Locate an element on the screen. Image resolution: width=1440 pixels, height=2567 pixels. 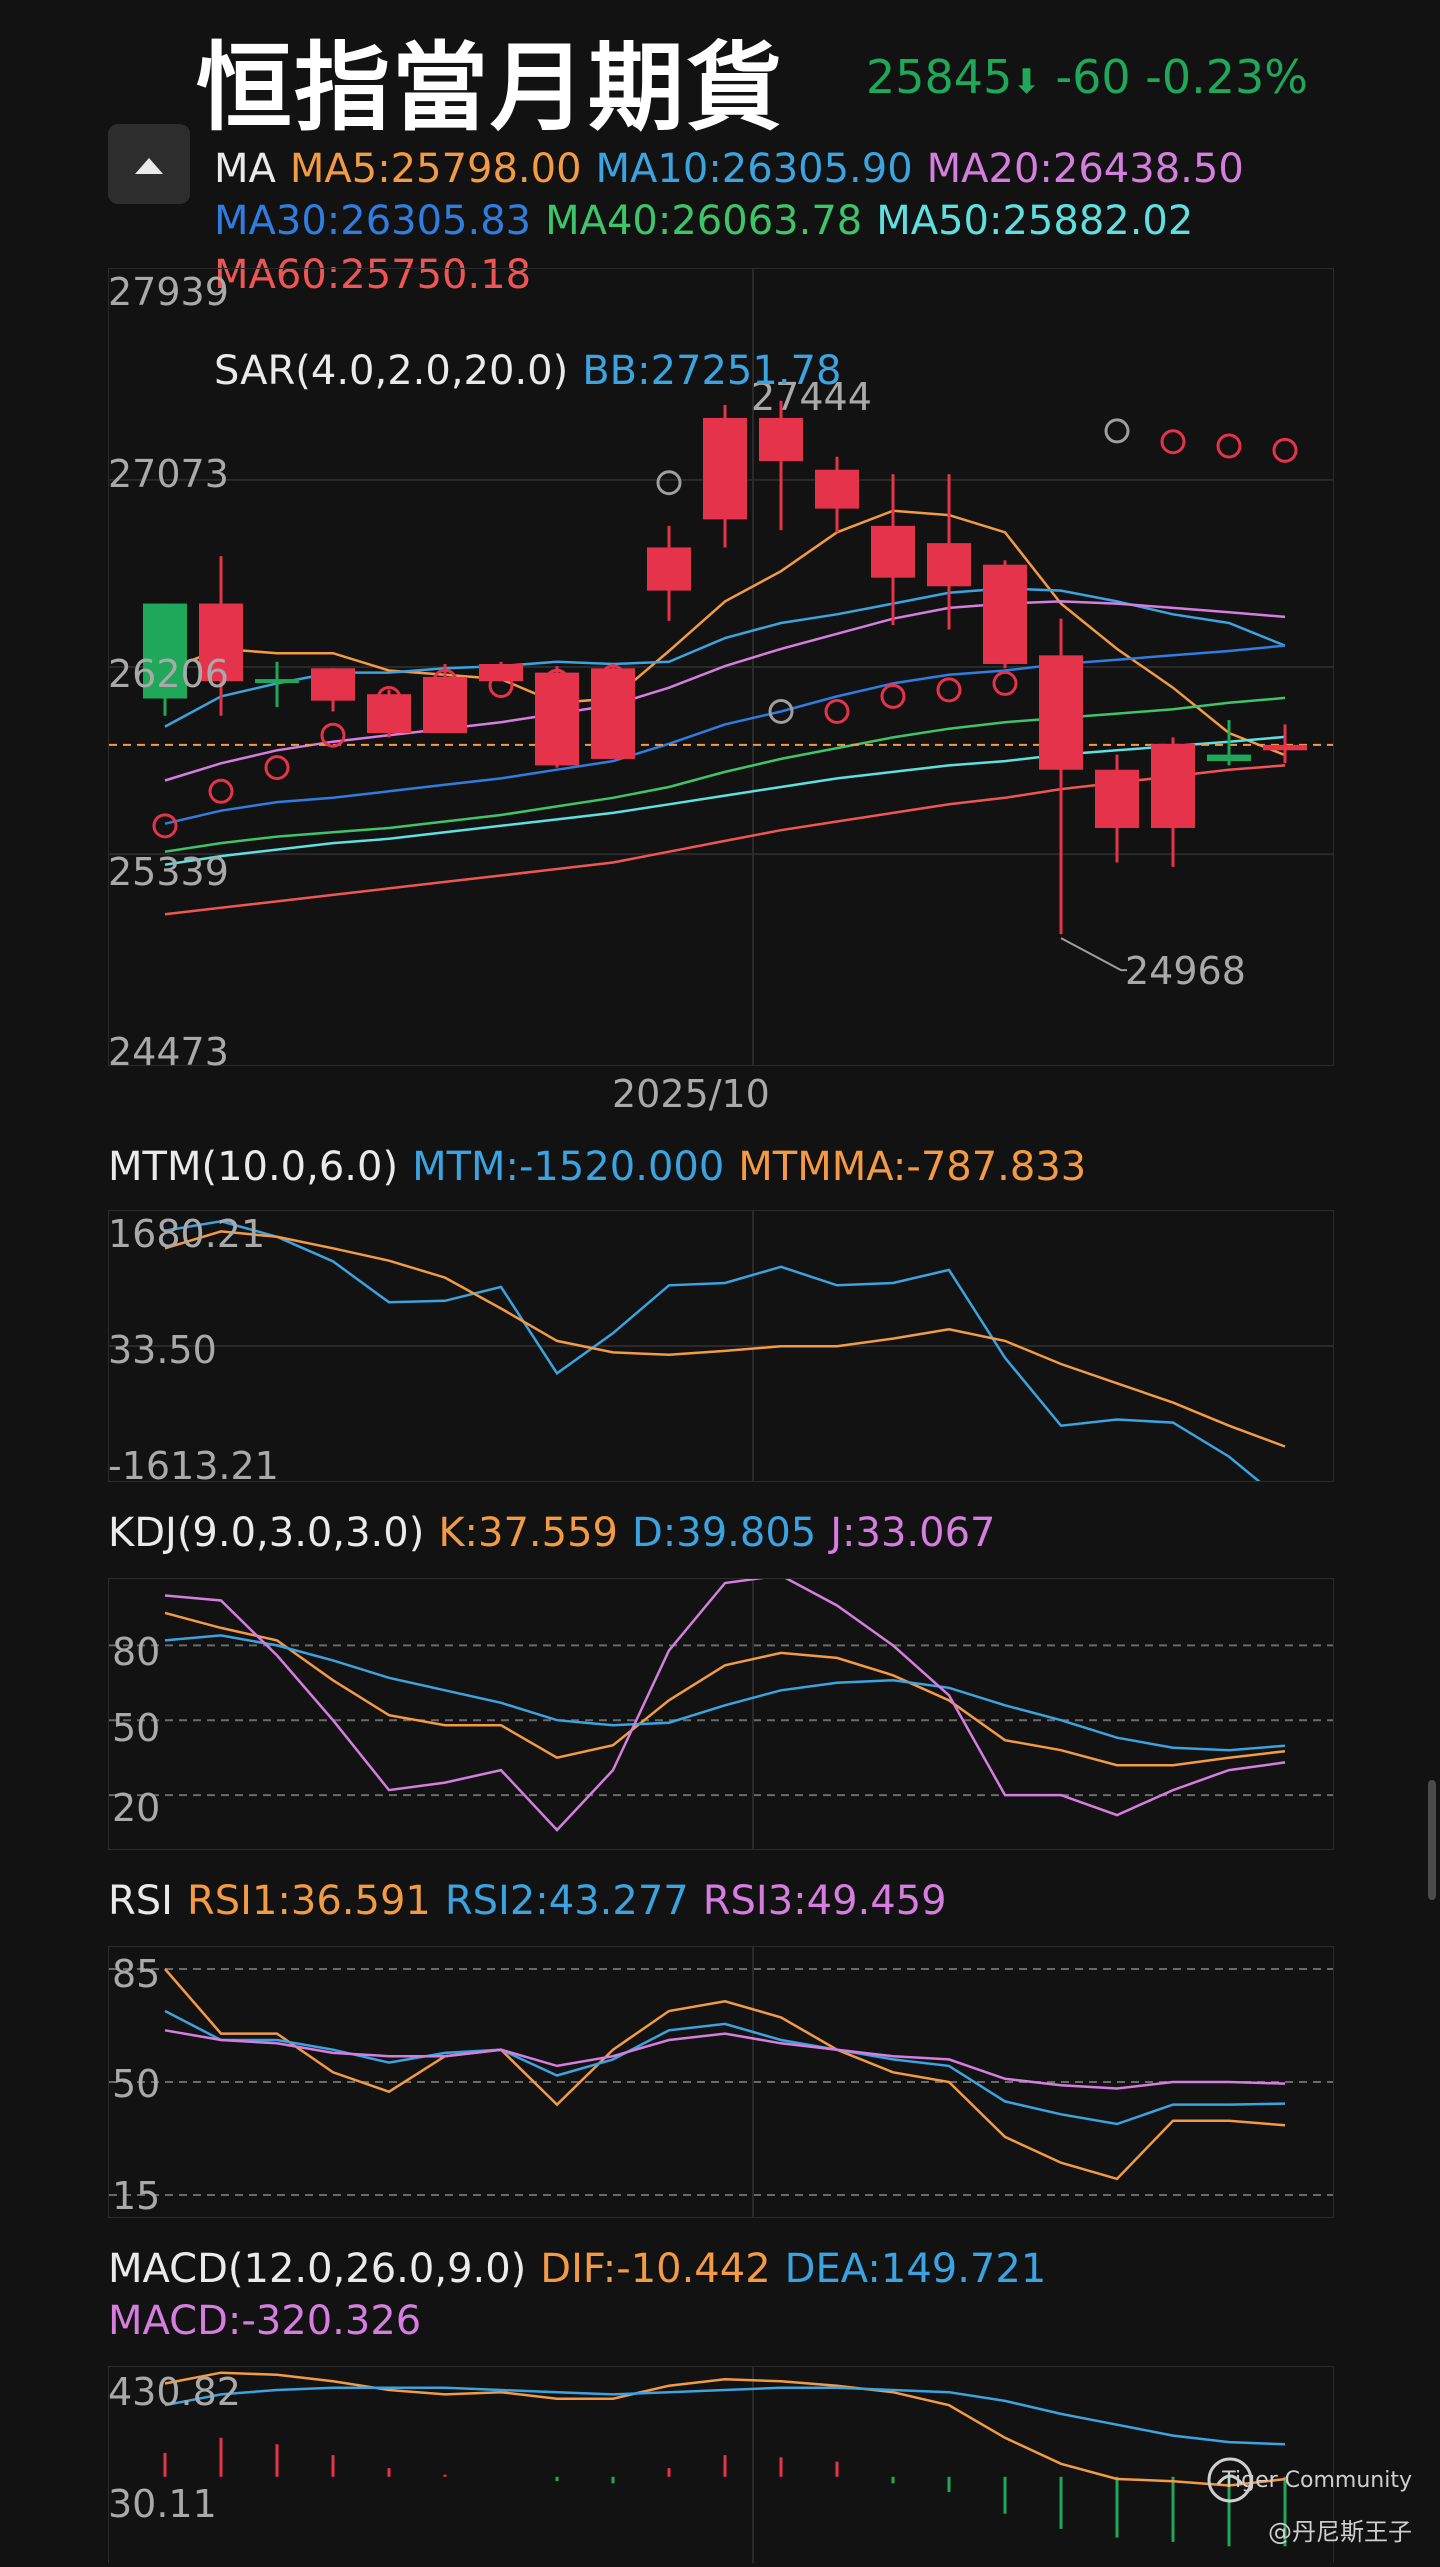
ma30-value: MA30:26305.83 is located at coordinates (373, 221).